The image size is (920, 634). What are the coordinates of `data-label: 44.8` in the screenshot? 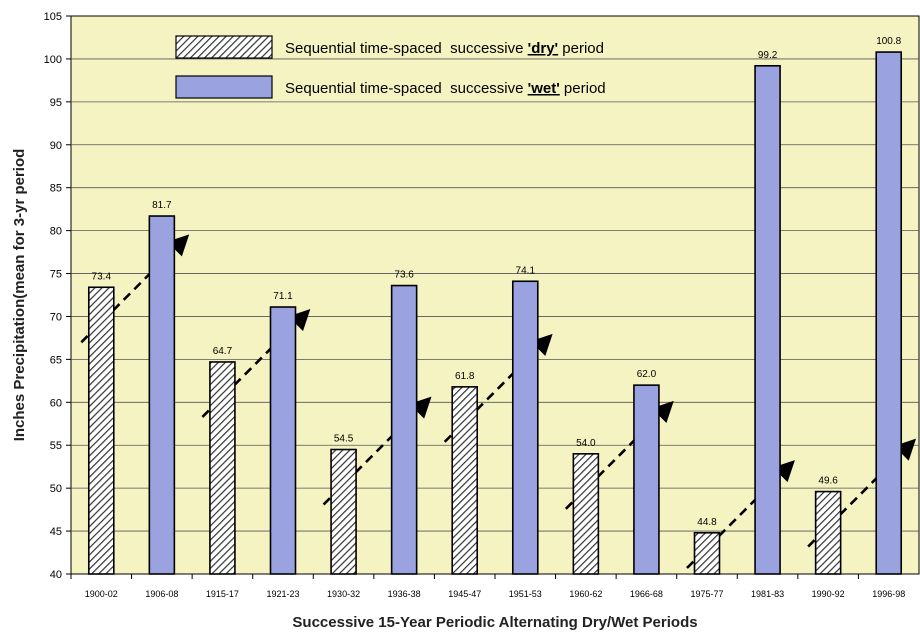 It's located at (707, 522).